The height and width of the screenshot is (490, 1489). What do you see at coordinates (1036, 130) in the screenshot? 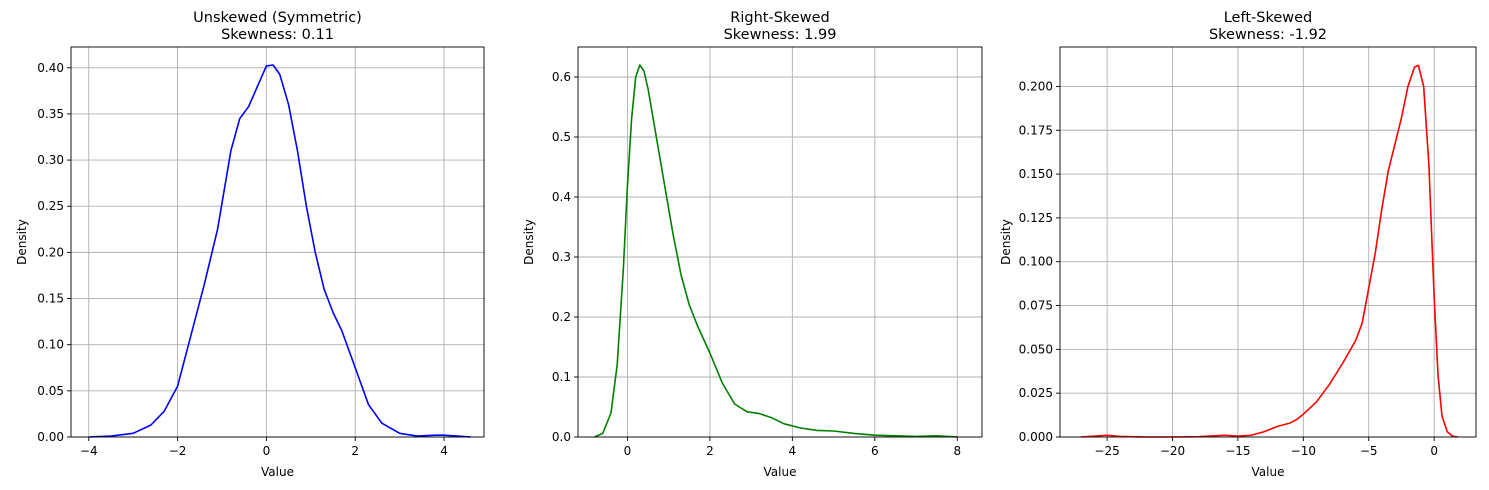
I see `y-tick-label: 0.175` at bounding box center [1036, 130].